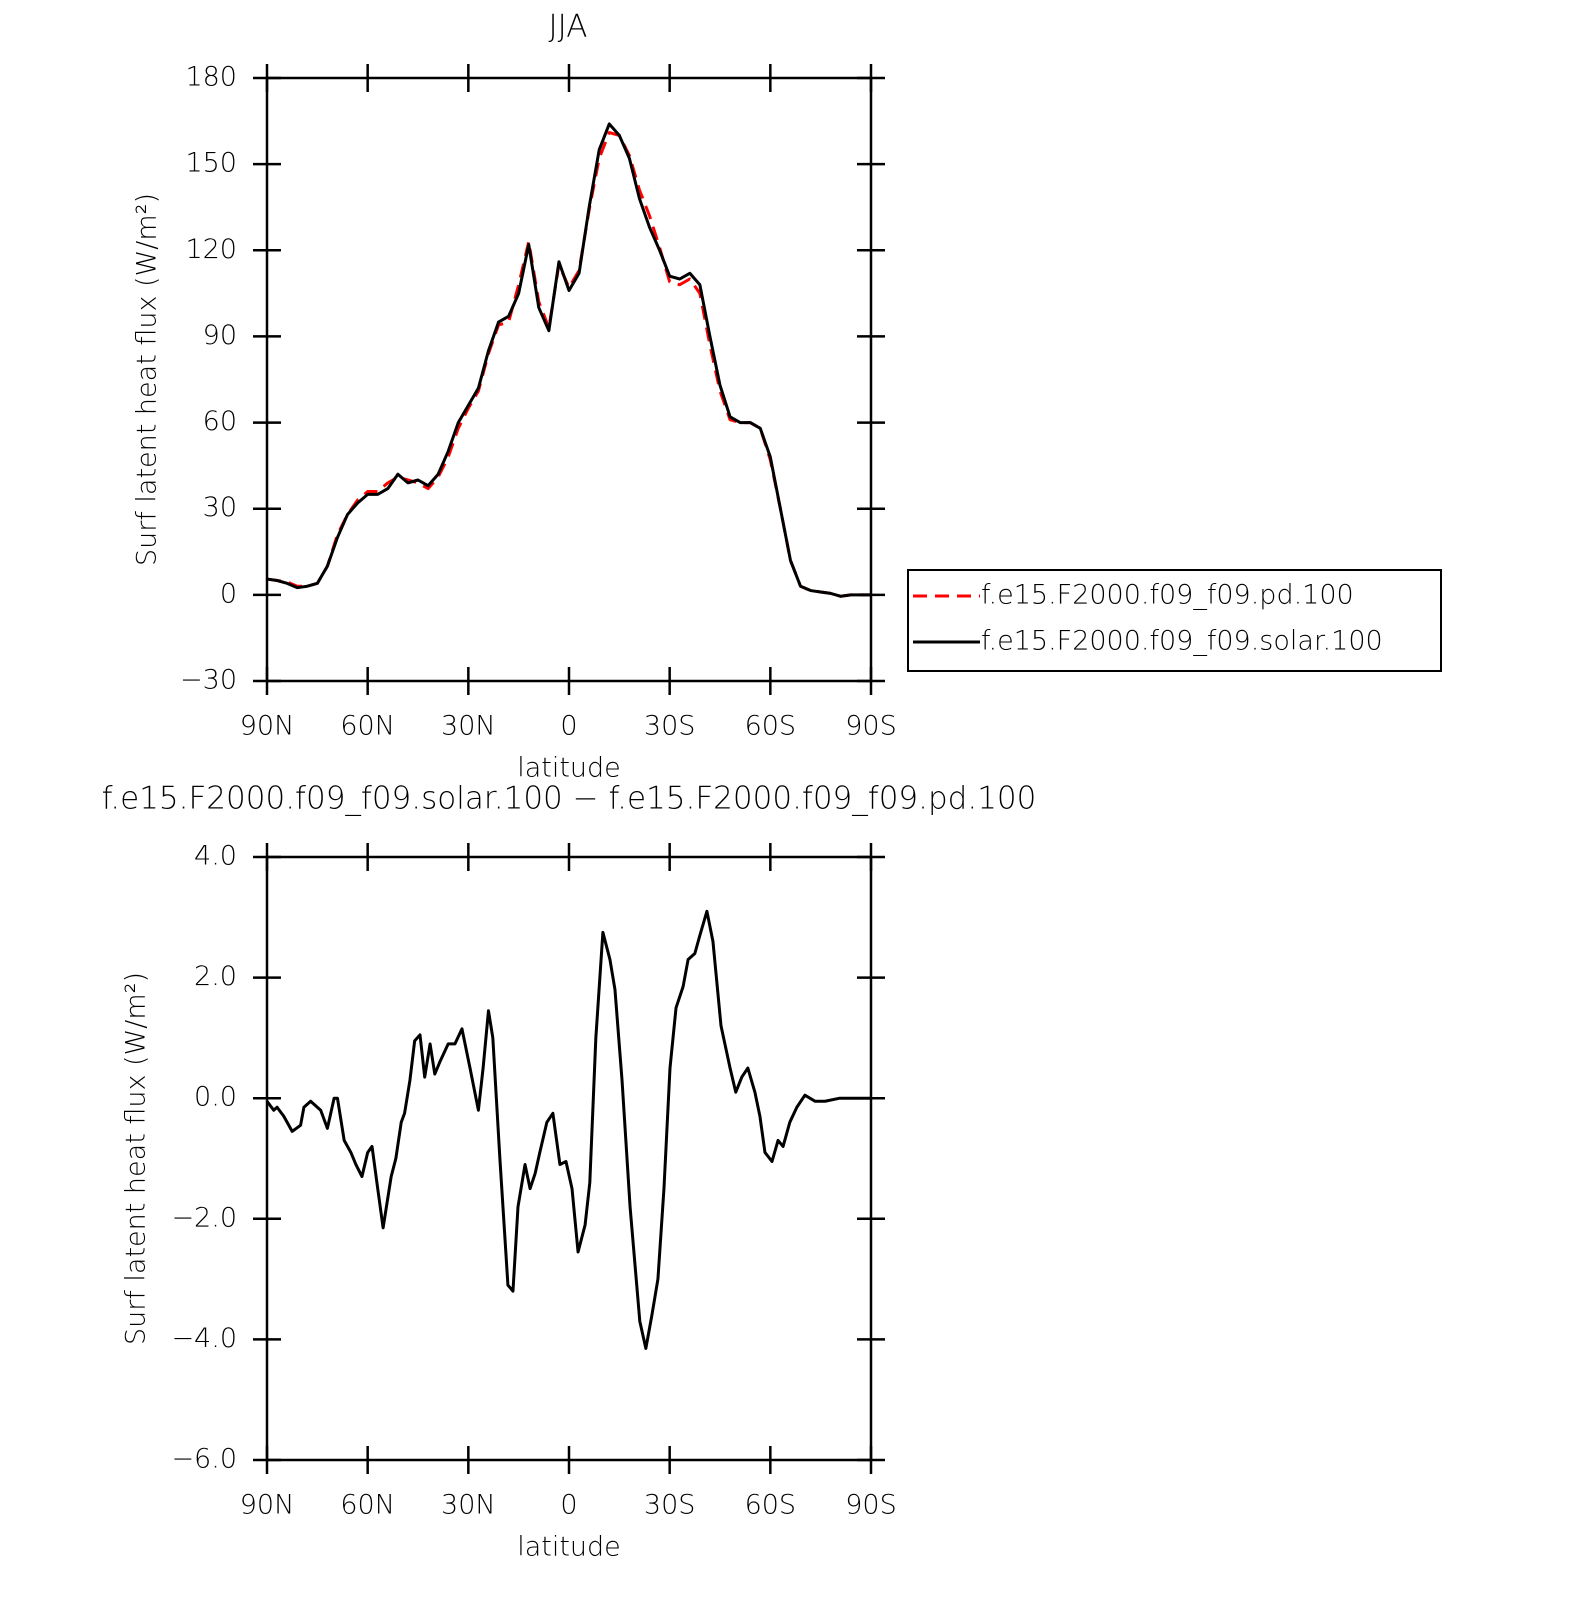 The height and width of the screenshot is (1619, 1594). I want to click on legend-label: f.e15.F2000.f09_f09.solar.100, so click(1182, 641).